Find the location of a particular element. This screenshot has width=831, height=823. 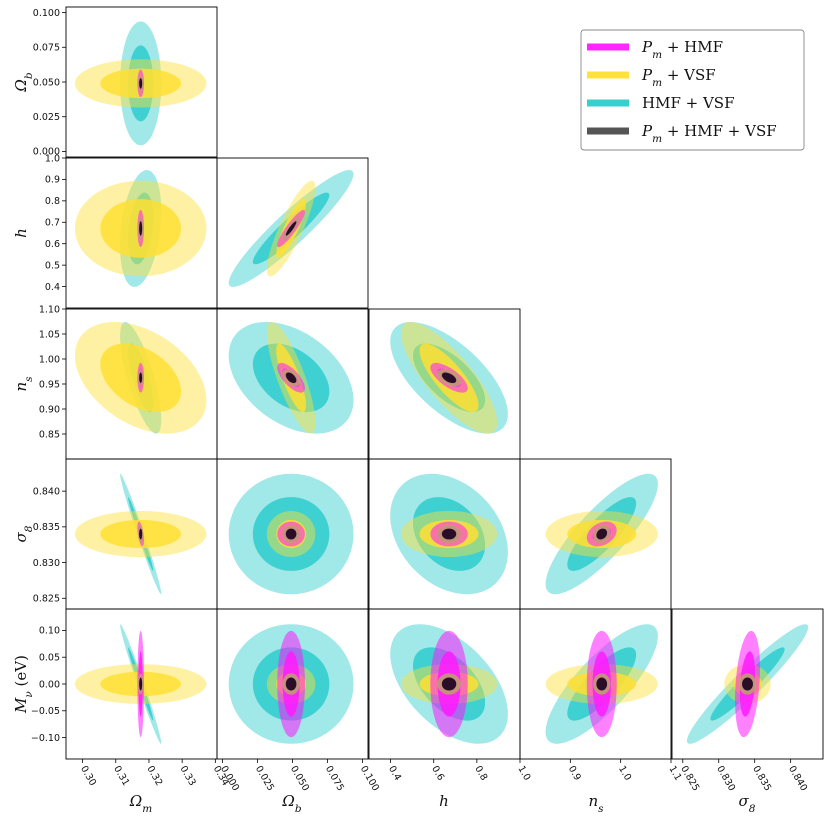

panel-h-vs-Ob is located at coordinates (292, 233).